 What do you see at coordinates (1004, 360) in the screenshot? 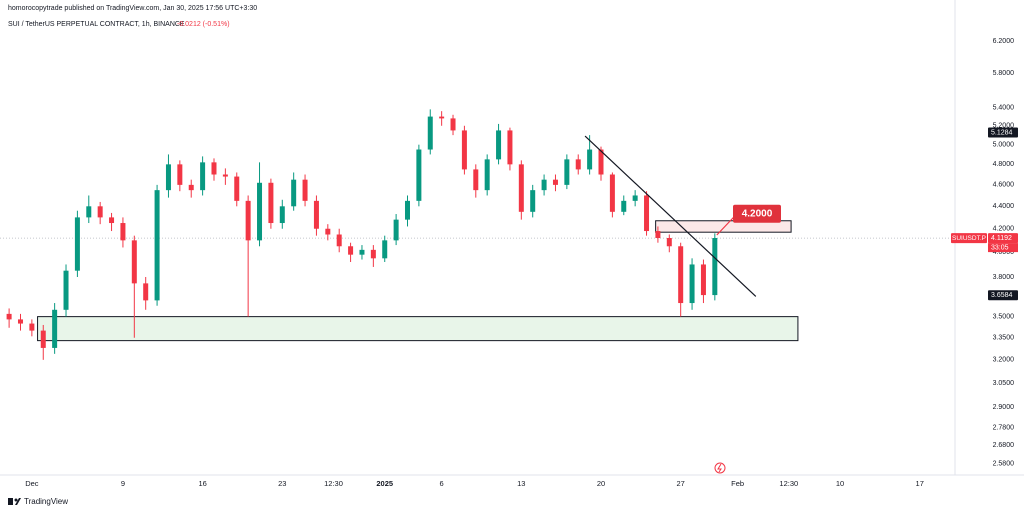
I see `y-tick-label: 3.2000` at bounding box center [1004, 360].